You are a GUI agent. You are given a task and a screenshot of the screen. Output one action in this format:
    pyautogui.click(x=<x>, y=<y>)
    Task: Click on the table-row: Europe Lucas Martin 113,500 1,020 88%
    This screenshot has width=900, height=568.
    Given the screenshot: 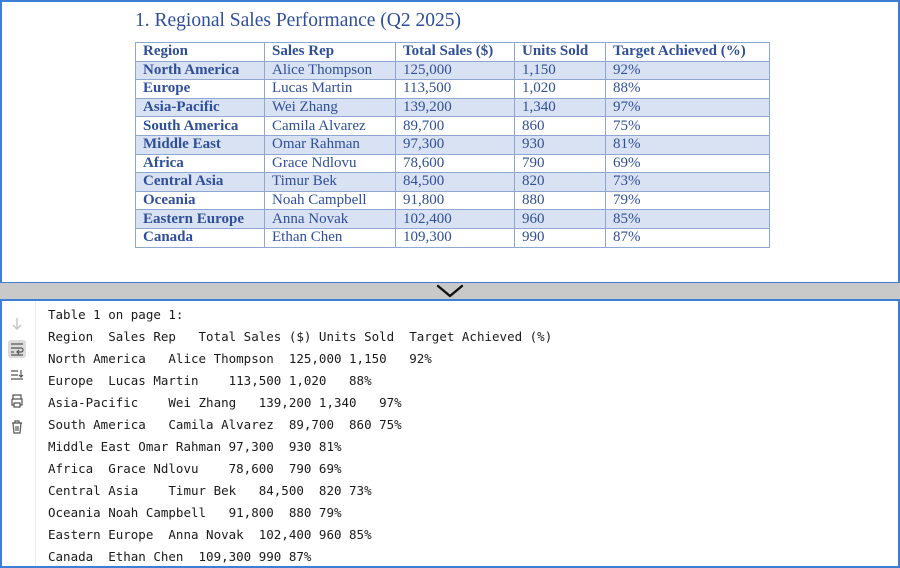 What is the action you would take?
    pyautogui.click(x=452, y=89)
    